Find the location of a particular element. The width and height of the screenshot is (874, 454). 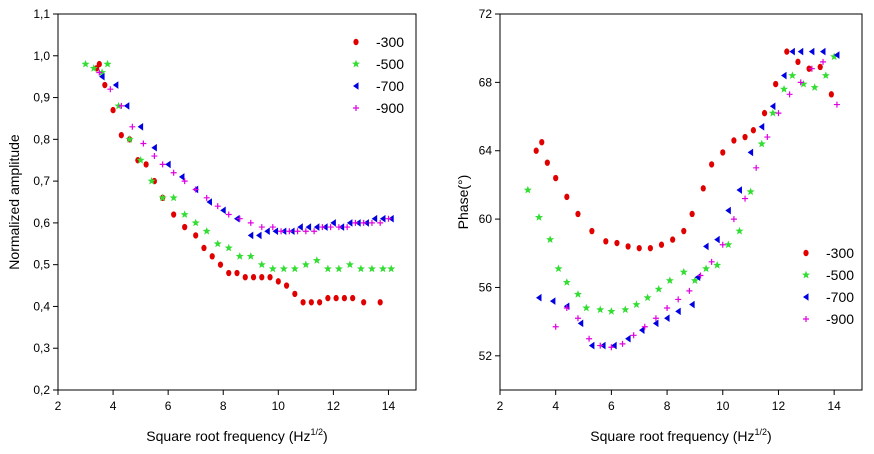

x-tick-label: 6 is located at coordinates (168, 406).